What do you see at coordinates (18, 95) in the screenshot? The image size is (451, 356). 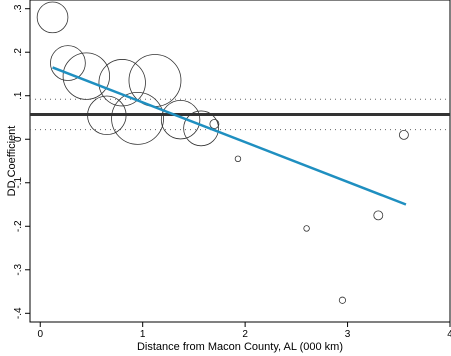 I see `y-tick-label: .1` at bounding box center [18, 95].